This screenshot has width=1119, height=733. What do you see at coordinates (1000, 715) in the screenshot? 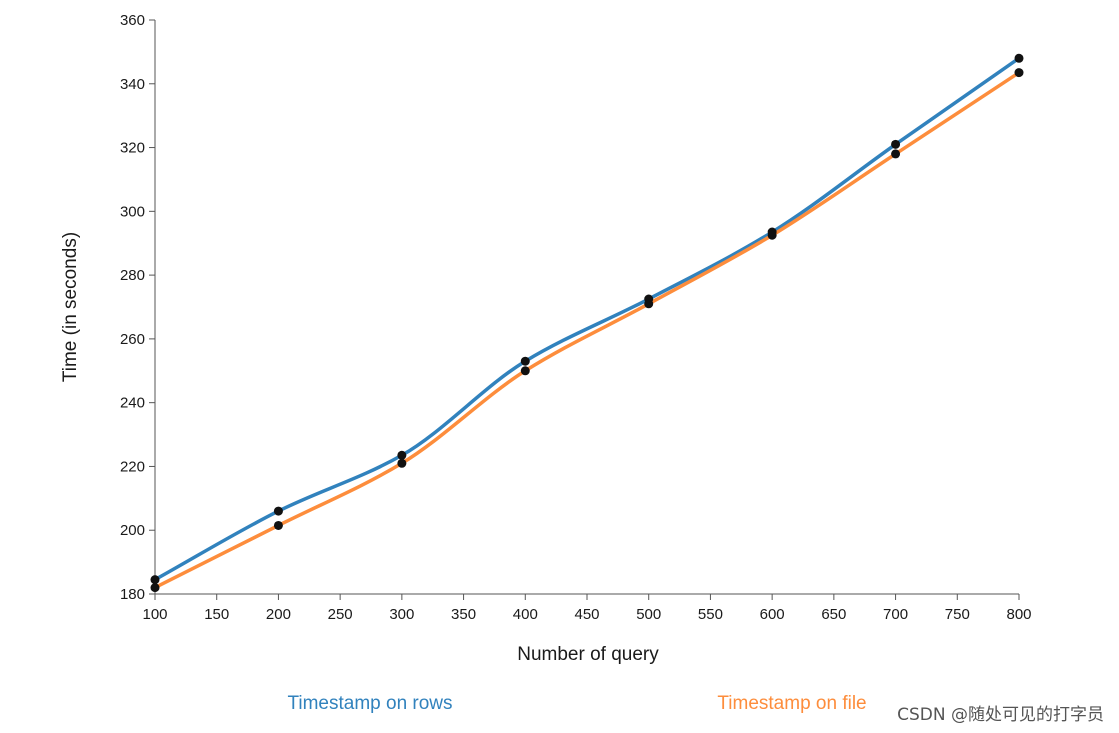
I see `watermark-text: CSDN @随处可见的打字员` at bounding box center [1000, 715].